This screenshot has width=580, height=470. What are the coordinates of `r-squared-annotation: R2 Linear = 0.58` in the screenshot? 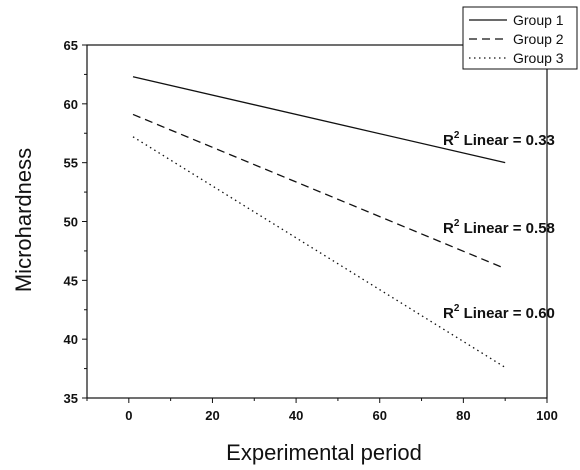 It's located at (499, 227).